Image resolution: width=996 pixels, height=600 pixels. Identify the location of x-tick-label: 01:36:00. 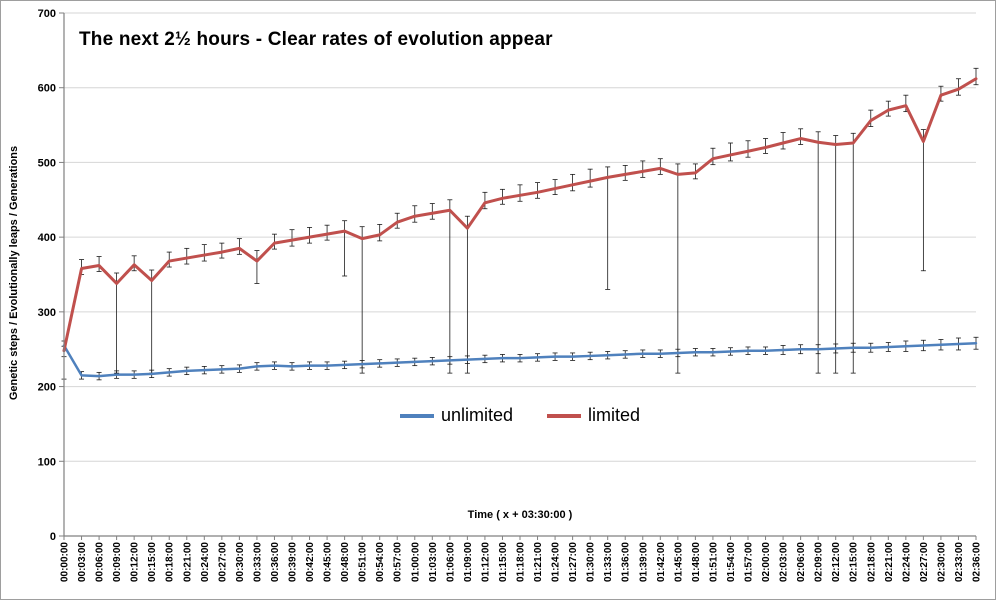
(626, 562).